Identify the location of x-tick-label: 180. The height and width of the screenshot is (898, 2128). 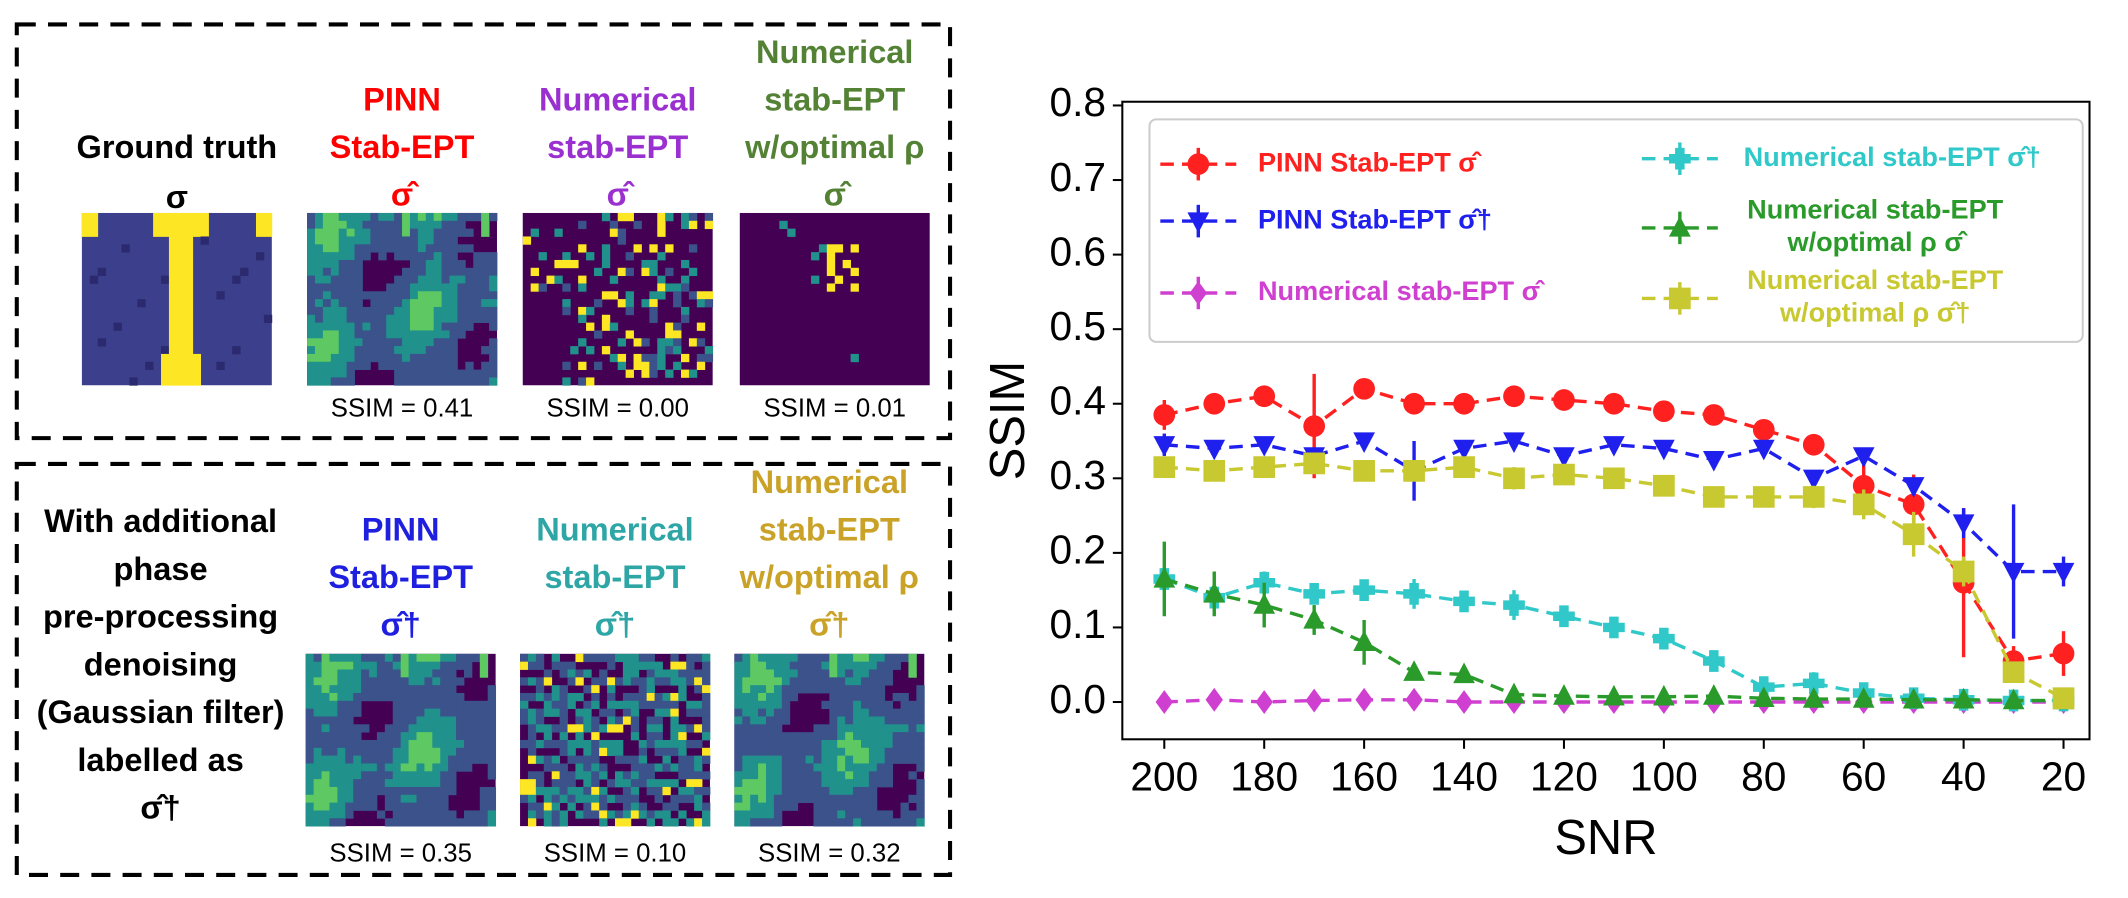
(1264, 777).